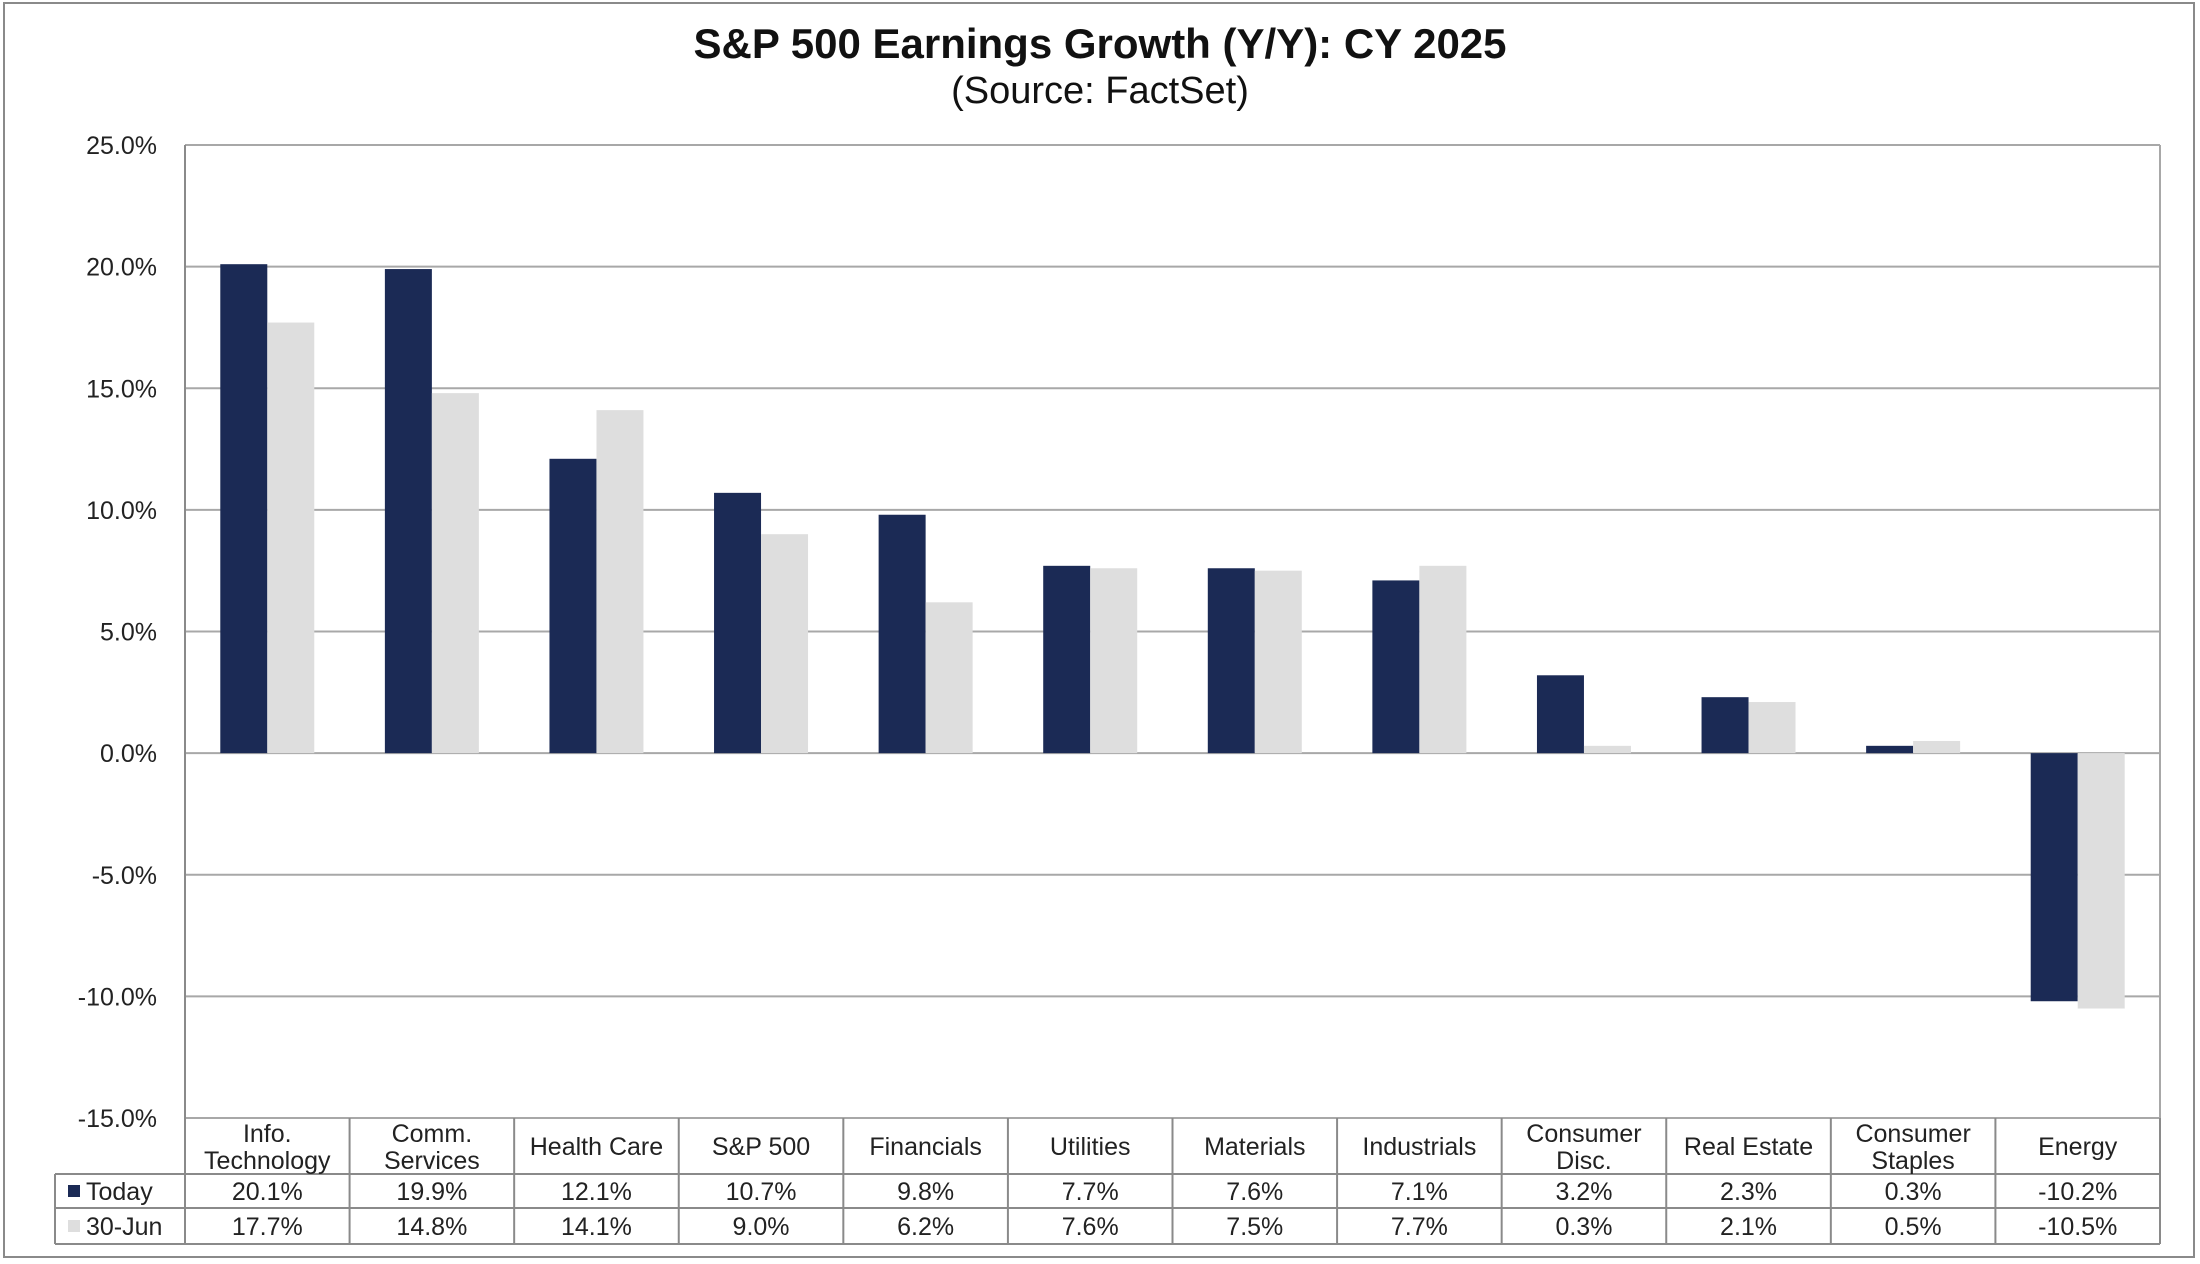 The height and width of the screenshot is (1264, 2200). Describe the element at coordinates (121, 268) in the screenshot. I see `y-tick-label: 20.0%` at that location.